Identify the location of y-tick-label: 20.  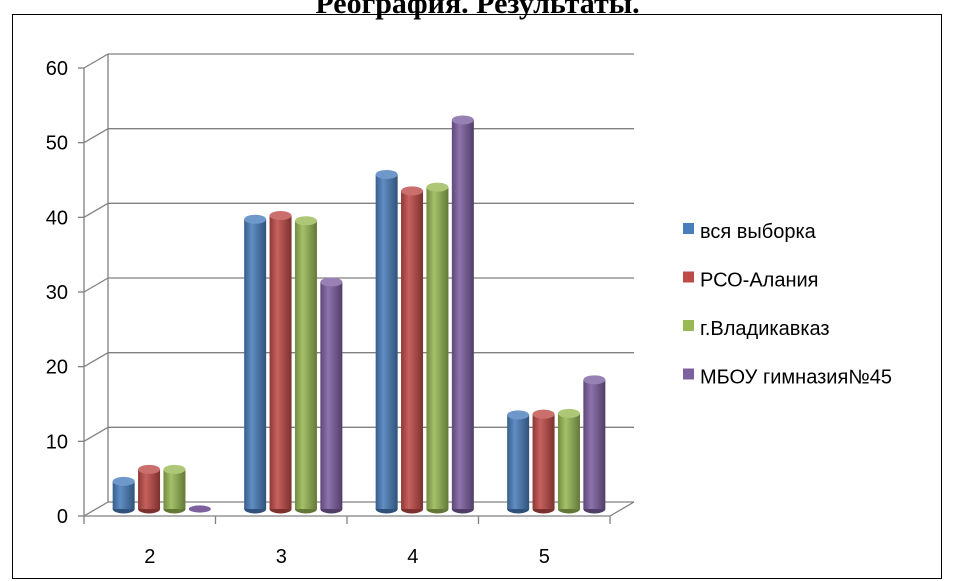
(57, 368).